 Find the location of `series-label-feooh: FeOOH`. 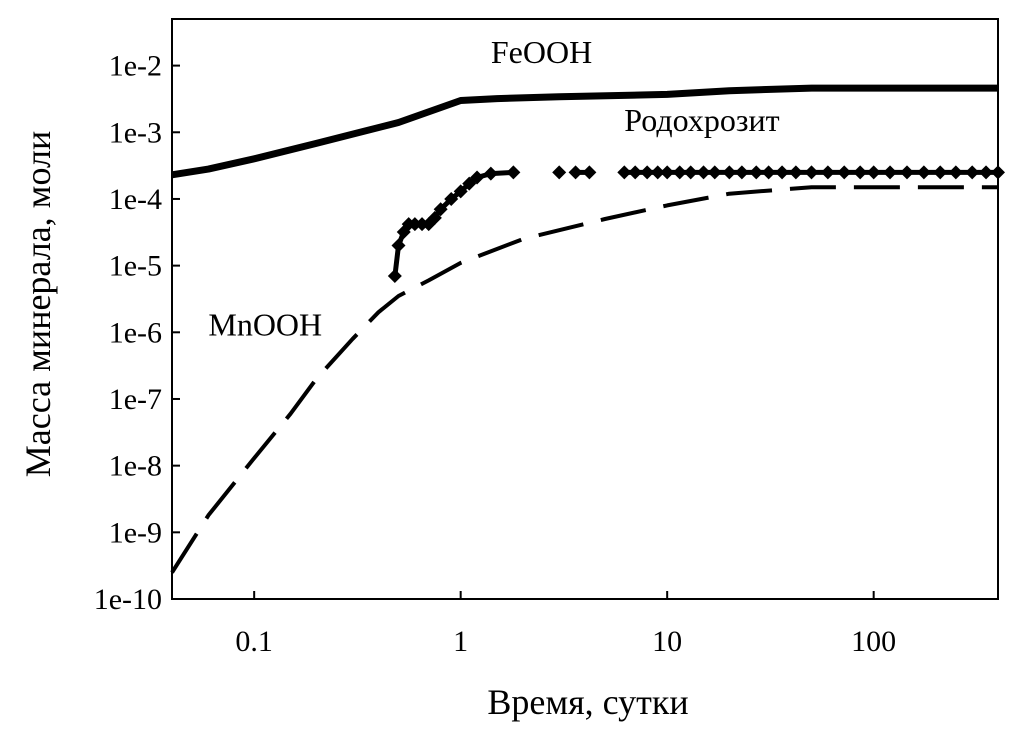

series-label-feooh: FeOOH is located at coordinates (541, 52).